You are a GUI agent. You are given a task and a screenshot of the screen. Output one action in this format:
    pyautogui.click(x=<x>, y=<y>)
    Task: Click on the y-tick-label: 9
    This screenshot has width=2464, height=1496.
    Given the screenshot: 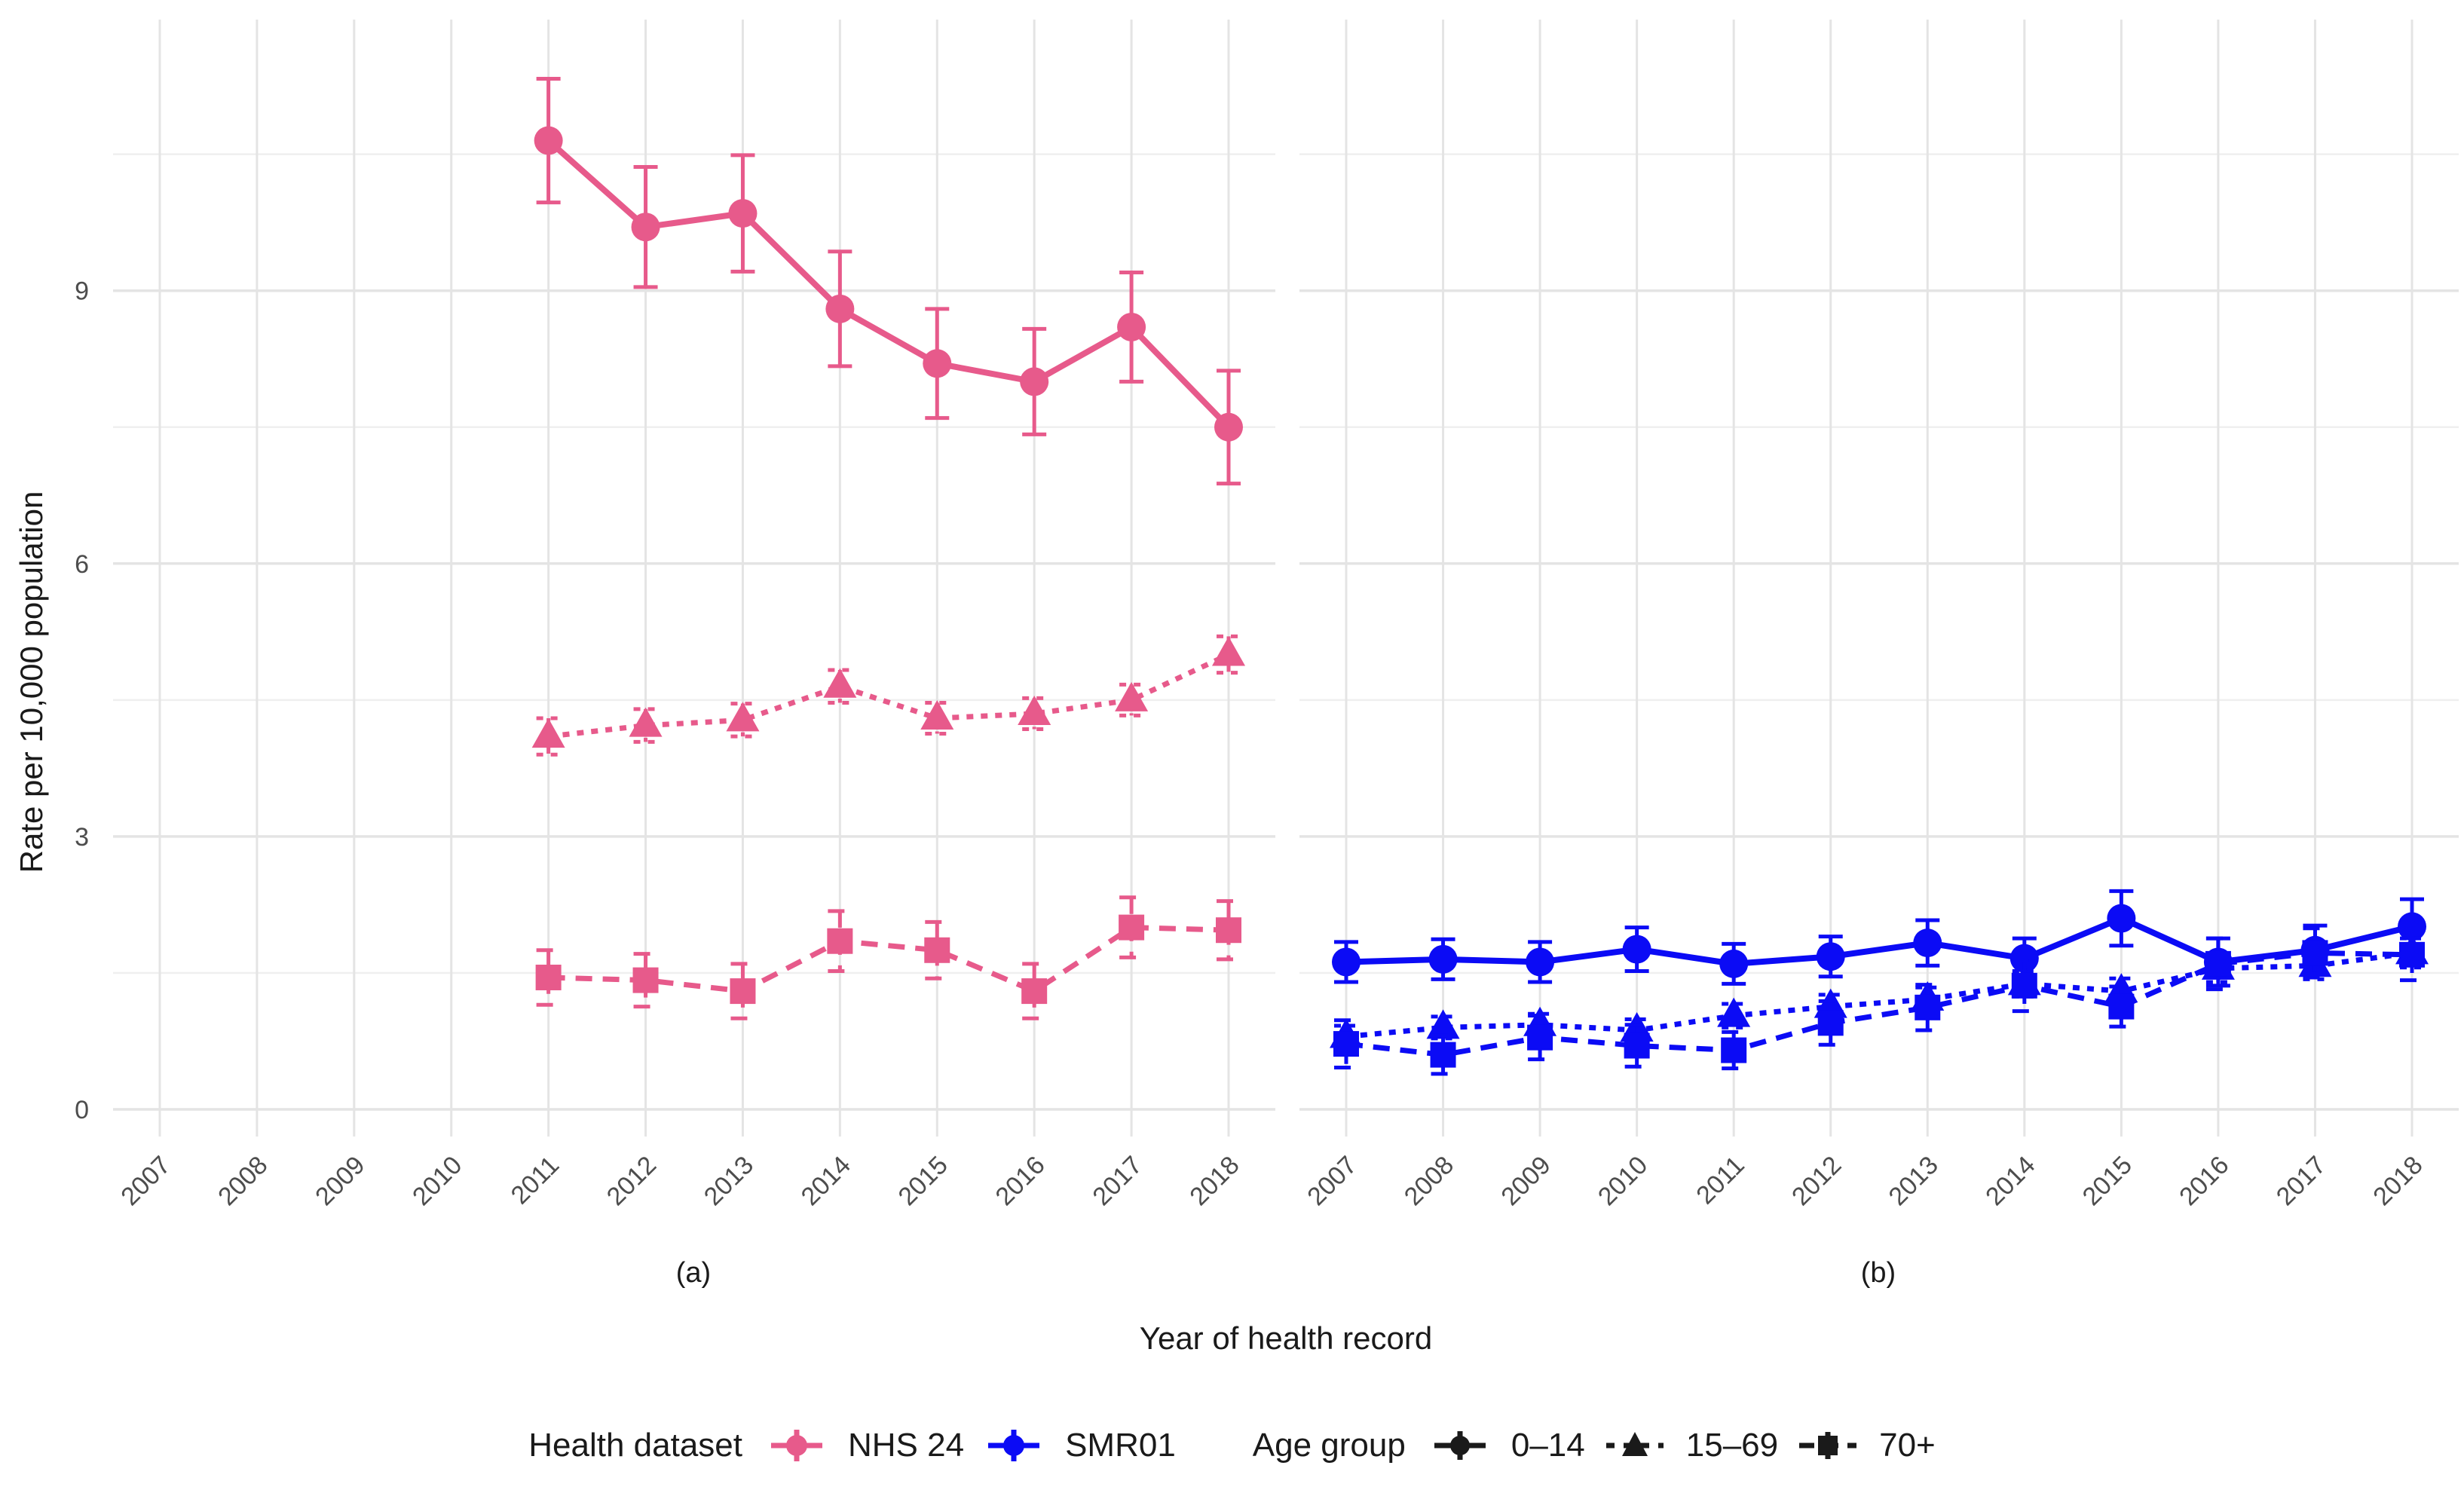 What is the action you would take?
    pyautogui.click(x=82, y=291)
    